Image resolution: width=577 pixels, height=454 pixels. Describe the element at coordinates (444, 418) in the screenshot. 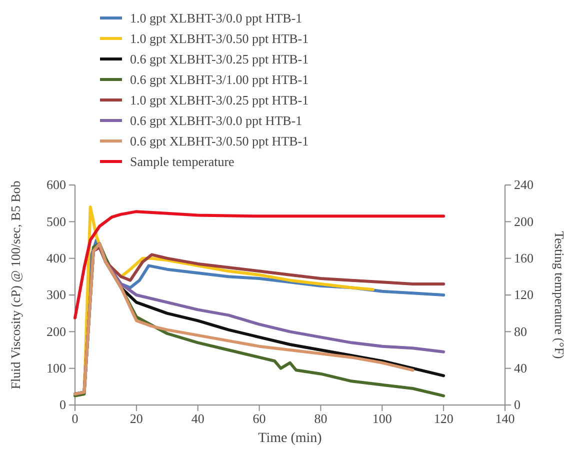

I see `x-tick-label: 120` at that location.